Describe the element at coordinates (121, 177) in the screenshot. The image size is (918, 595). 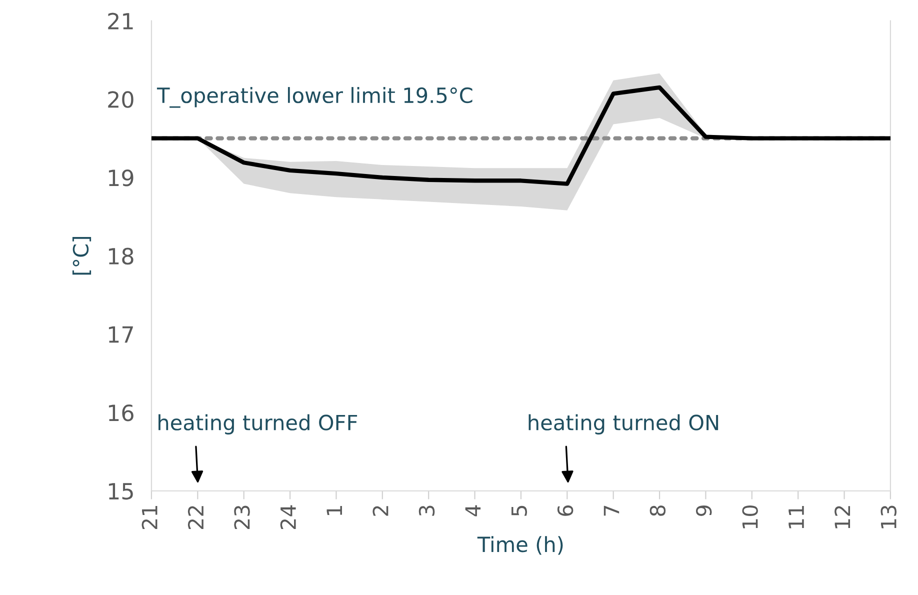
I see `y-tick-label: 19` at that location.